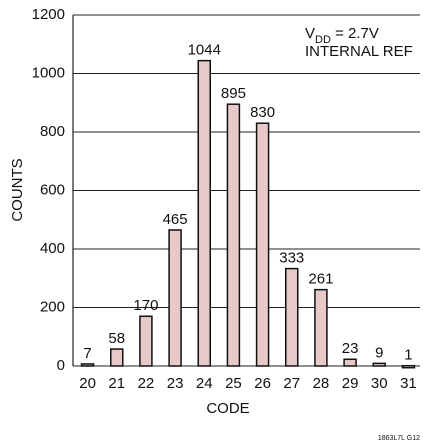 The width and height of the screenshot is (423, 448). What do you see at coordinates (146, 383) in the screenshot?
I see `x-tick-label: 22` at bounding box center [146, 383].